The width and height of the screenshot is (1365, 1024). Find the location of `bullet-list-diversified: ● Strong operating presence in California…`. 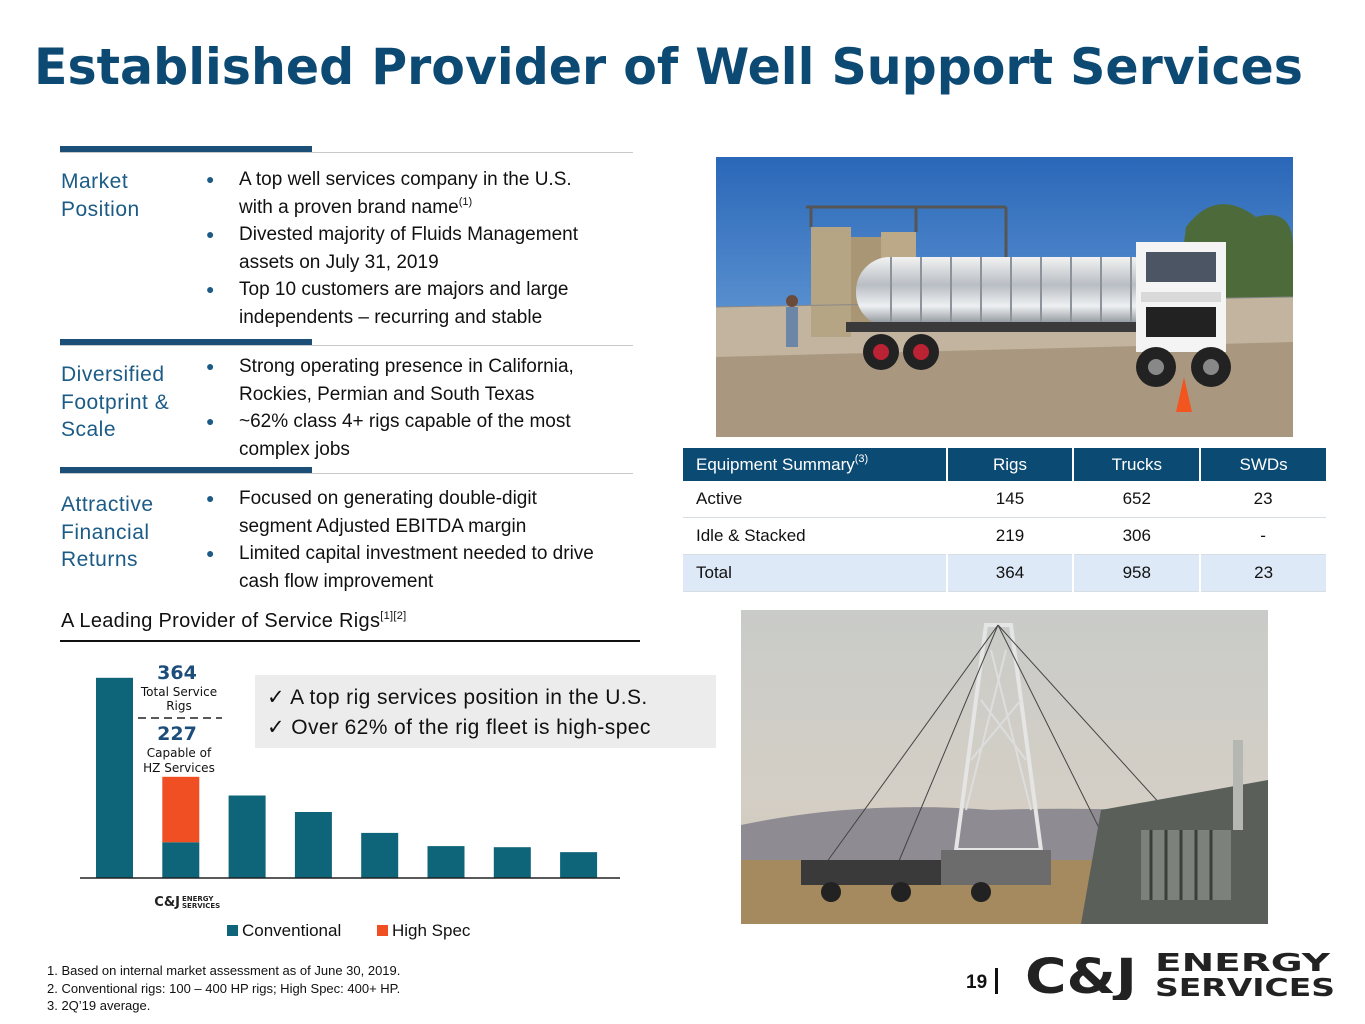

bullet-list-diversified: ● Strong operating presence in California… is located at coordinates (426, 408).